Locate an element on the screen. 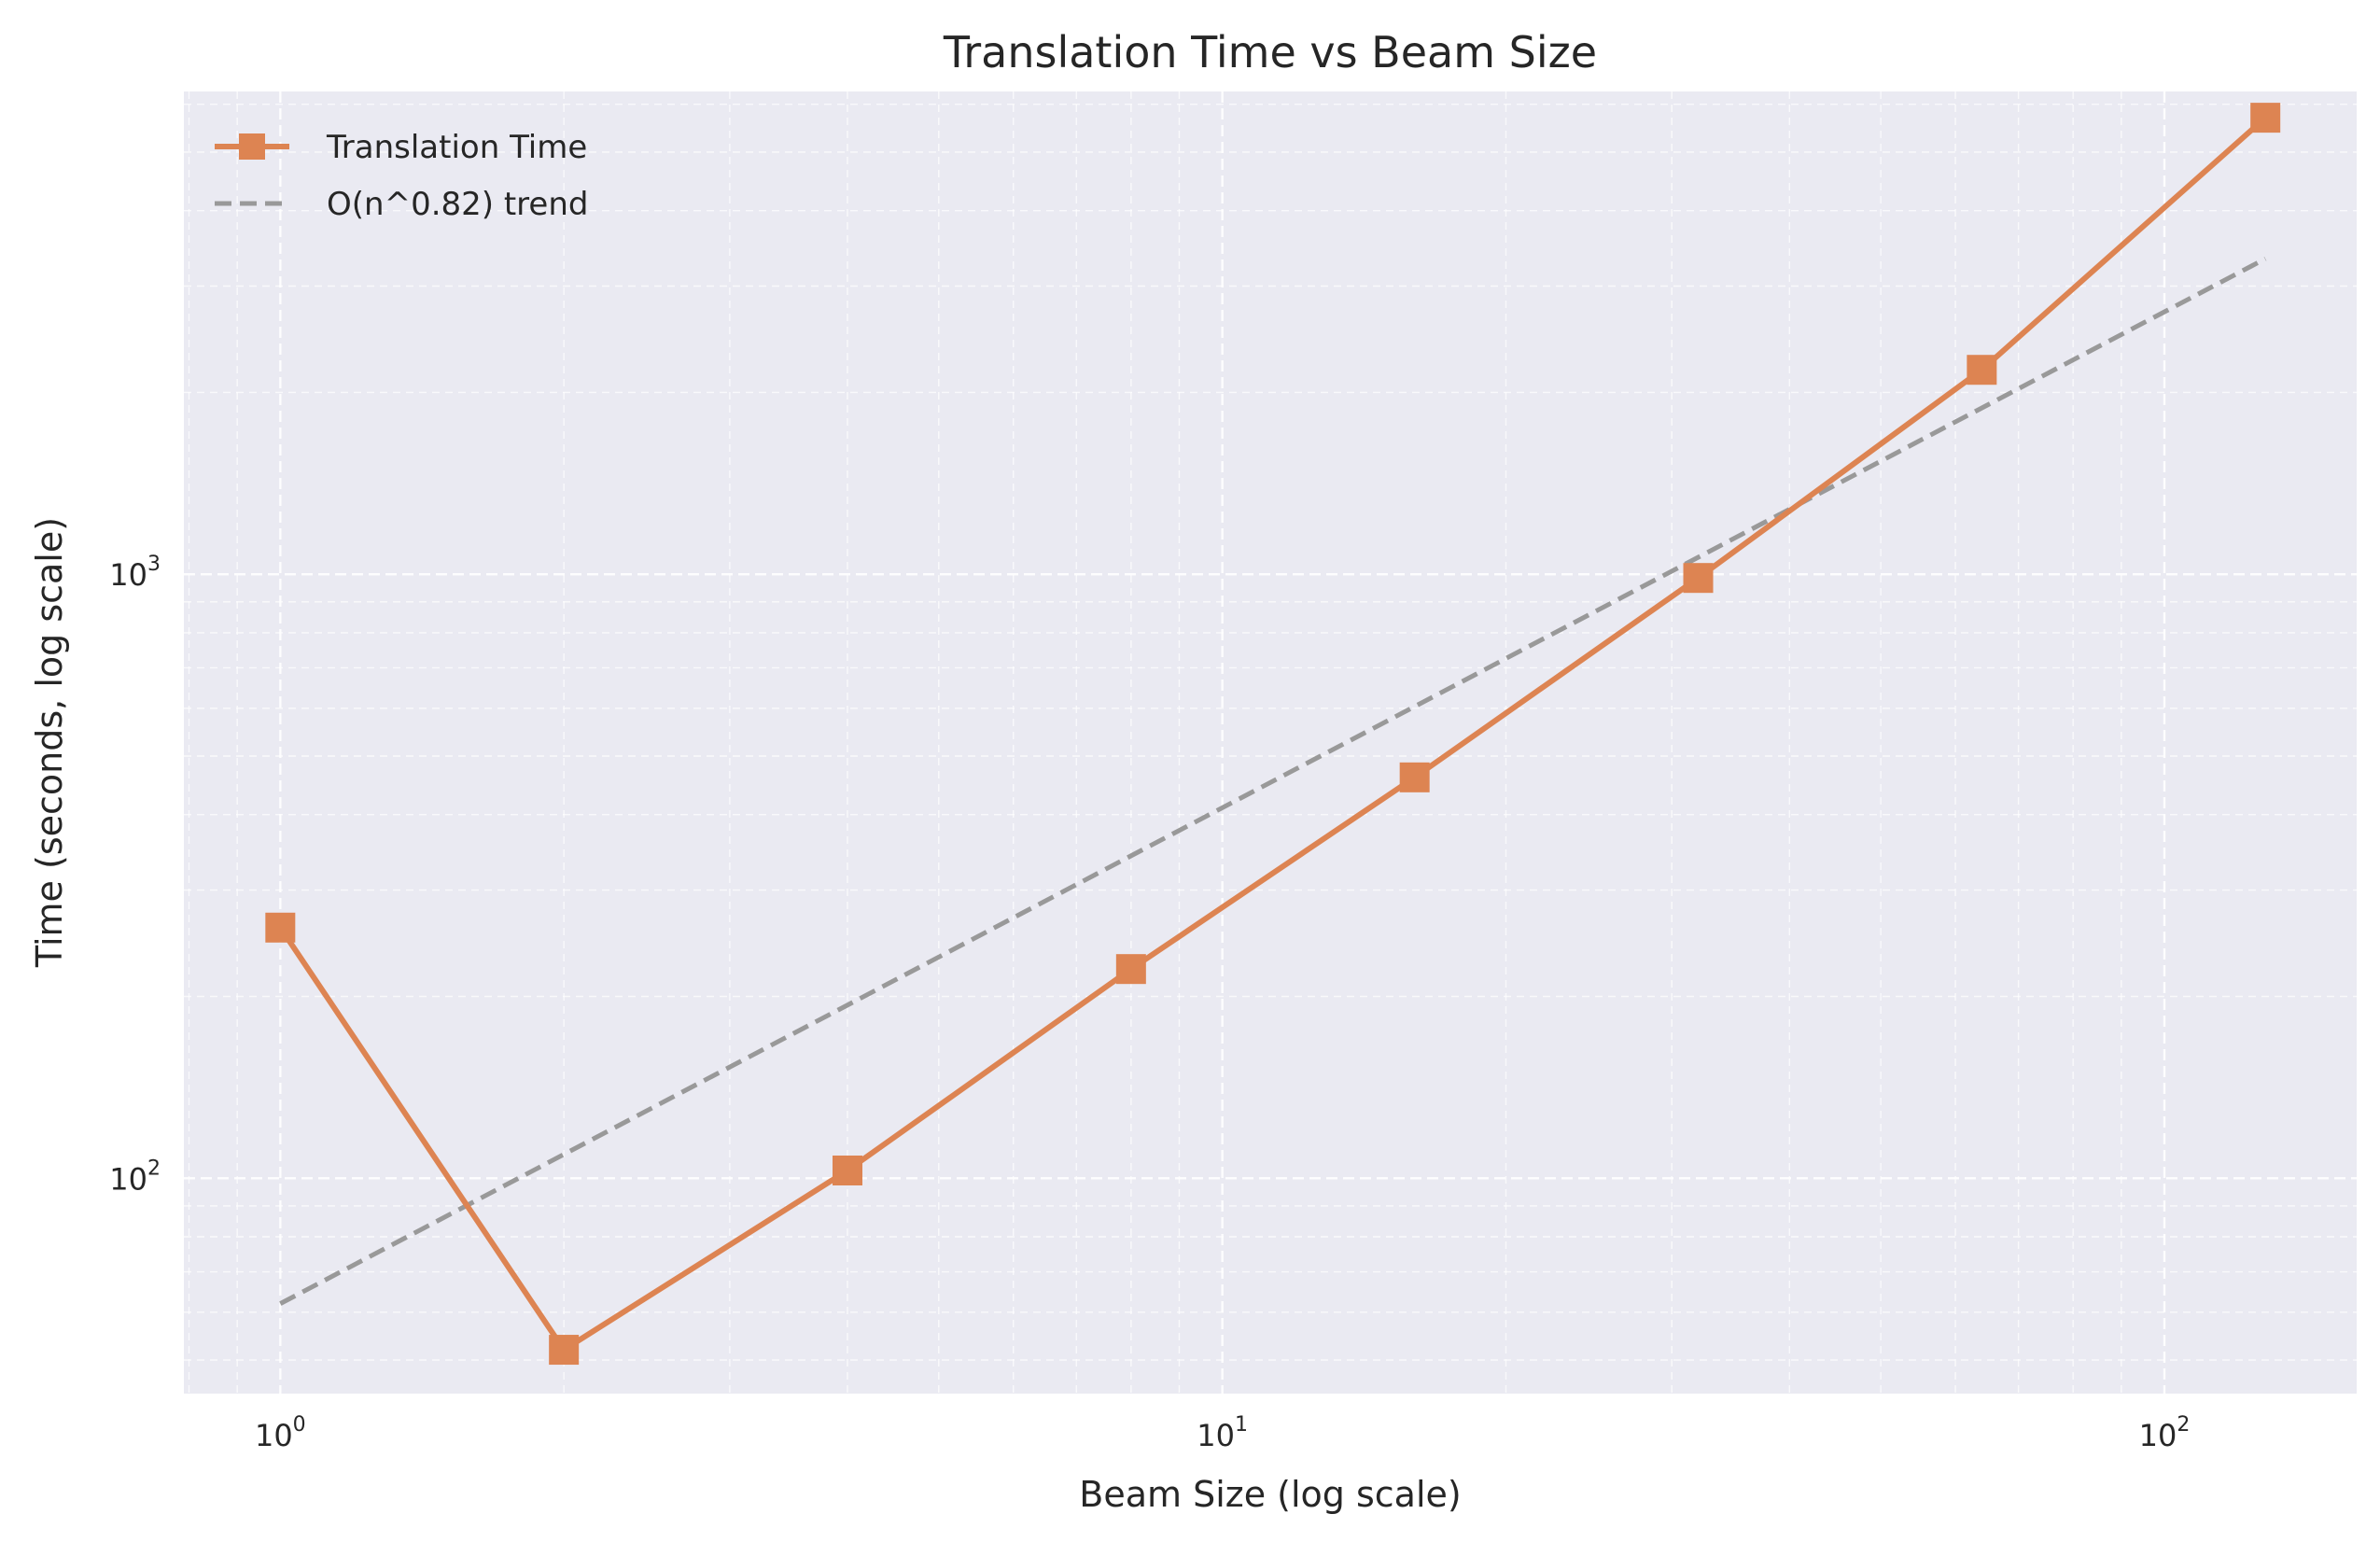 The image size is (2380, 1542). x-axis-label: Beam Size (log scale) is located at coordinates (1270, 1494).